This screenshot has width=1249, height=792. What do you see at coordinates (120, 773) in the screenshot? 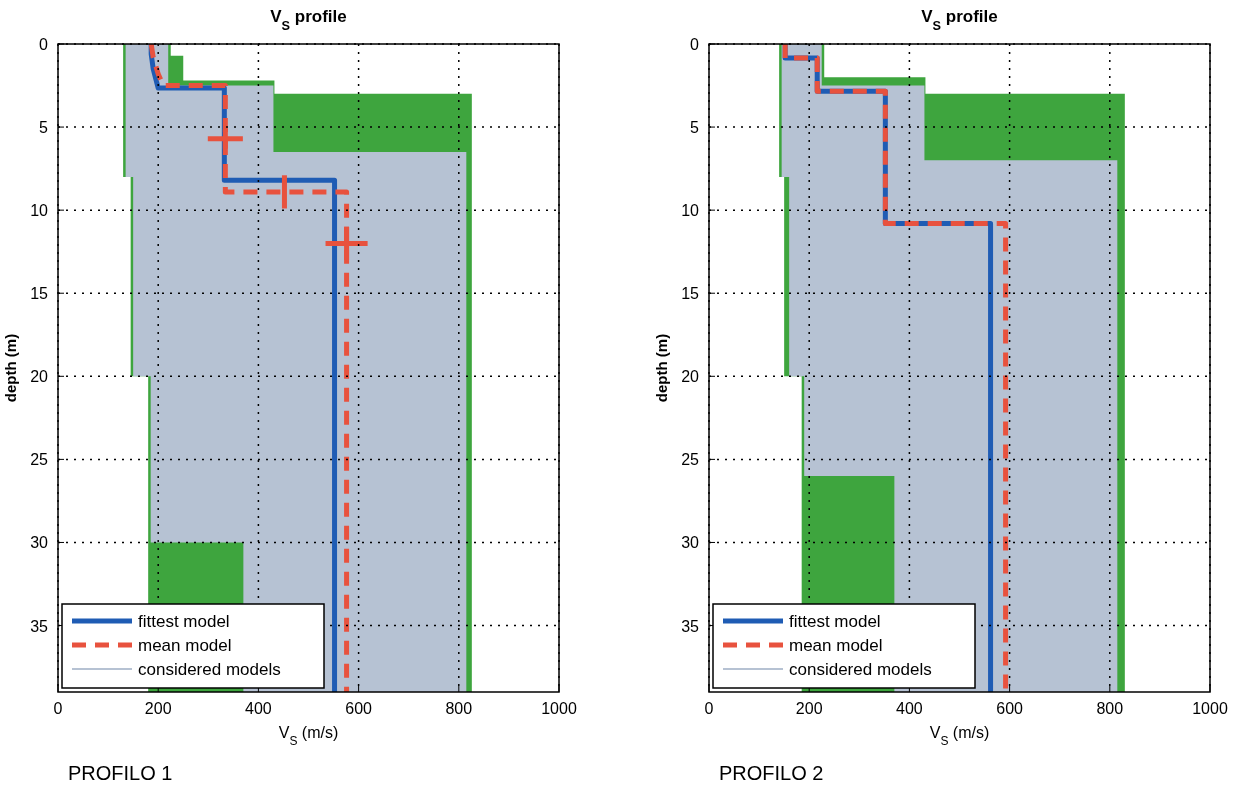
I see `text: PROFILO 1` at bounding box center [120, 773].